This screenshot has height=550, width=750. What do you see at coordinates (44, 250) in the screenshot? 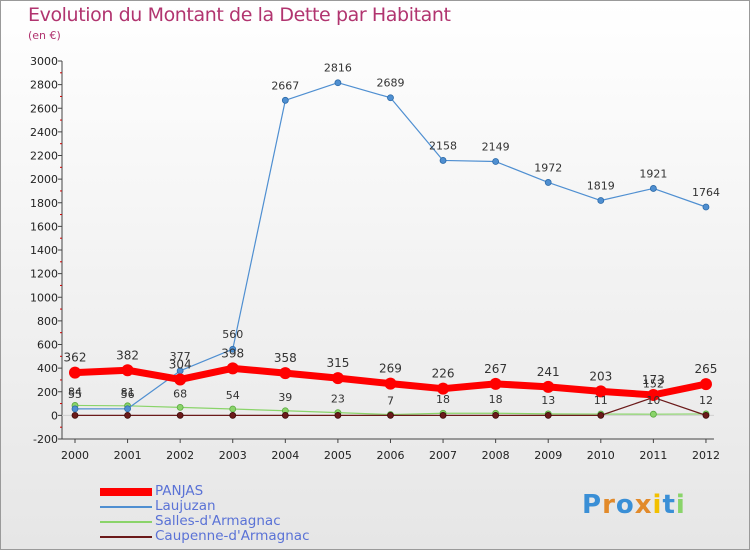
I see `y-tick-label: 1400` at bounding box center [44, 250].